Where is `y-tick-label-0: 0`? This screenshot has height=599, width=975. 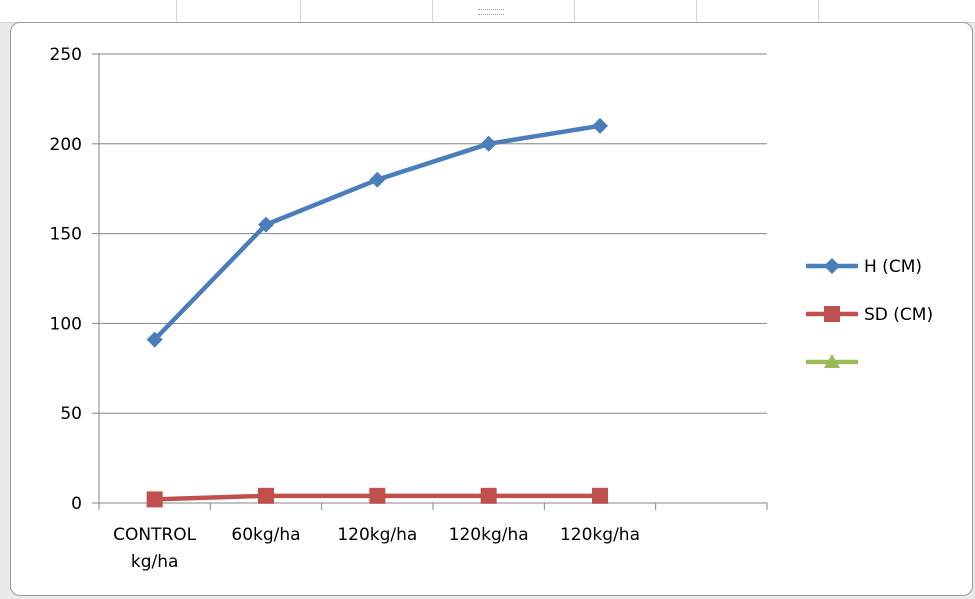
y-tick-label-0: 0 is located at coordinates (76, 504).